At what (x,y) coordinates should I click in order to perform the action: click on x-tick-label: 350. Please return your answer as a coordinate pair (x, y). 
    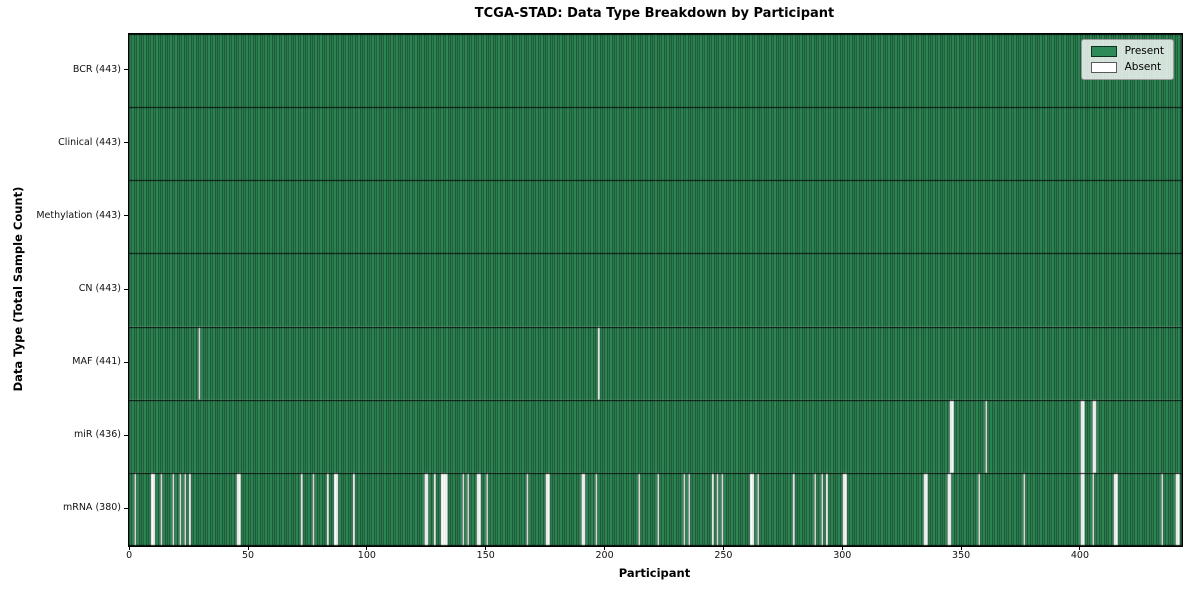
    Looking at the image, I should click on (961, 555).